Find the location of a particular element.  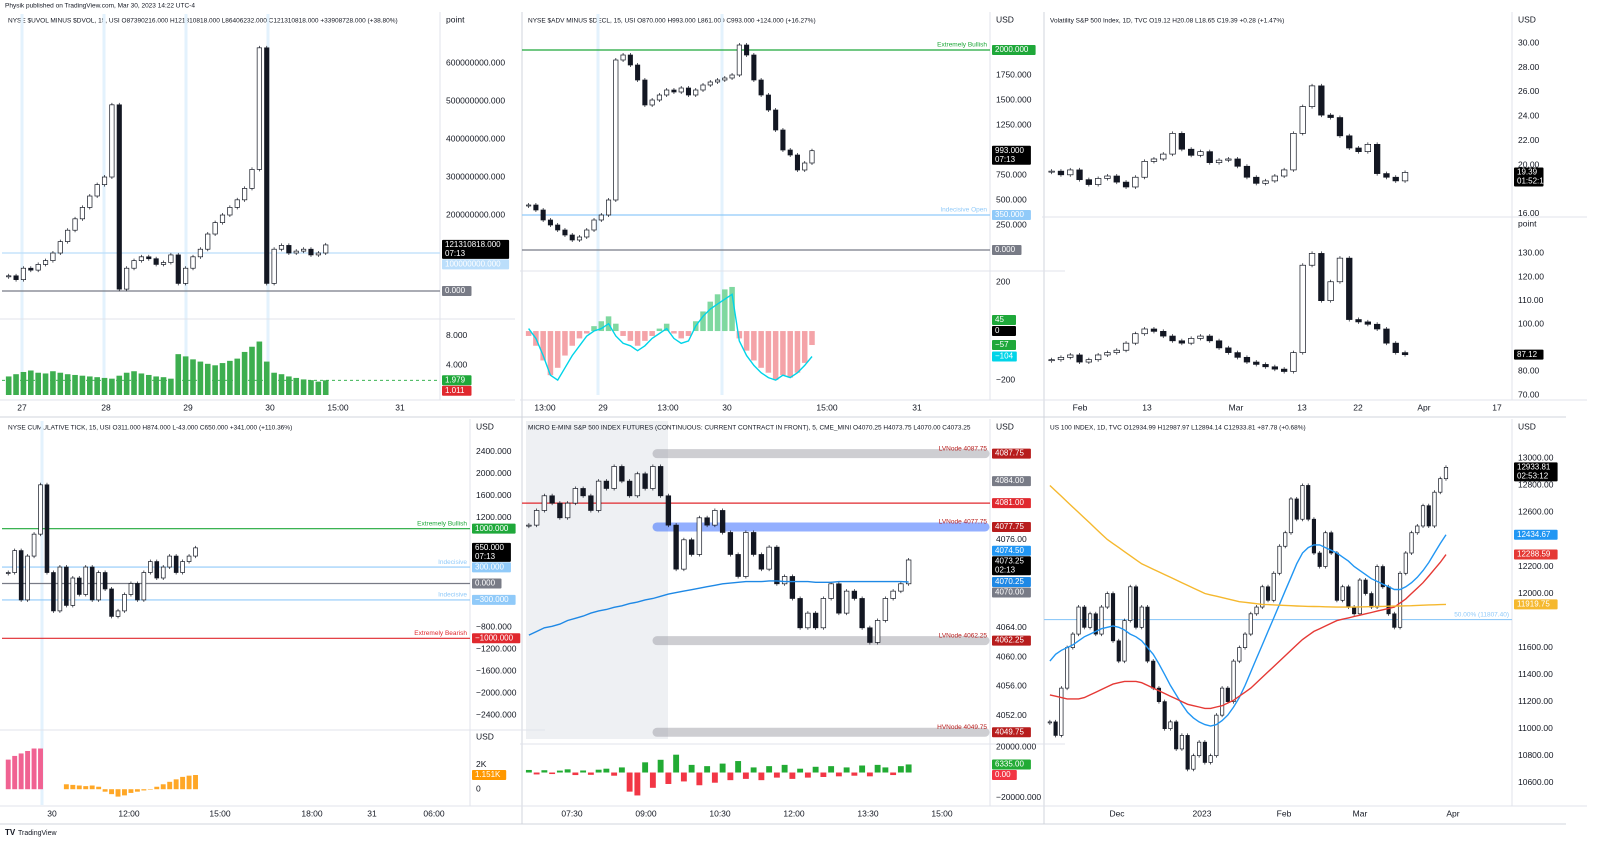

price-tag-label: 4073.25 is located at coordinates (1009, 560).